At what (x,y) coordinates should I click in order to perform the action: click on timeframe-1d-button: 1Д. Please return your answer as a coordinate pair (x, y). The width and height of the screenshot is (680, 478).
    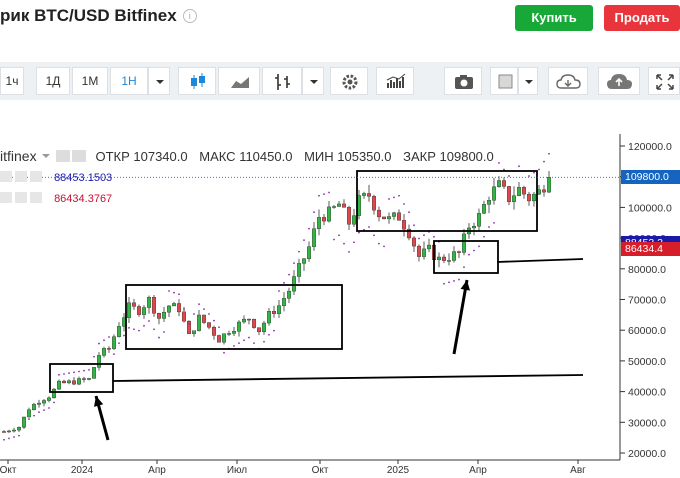
    Looking at the image, I should click on (53, 81).